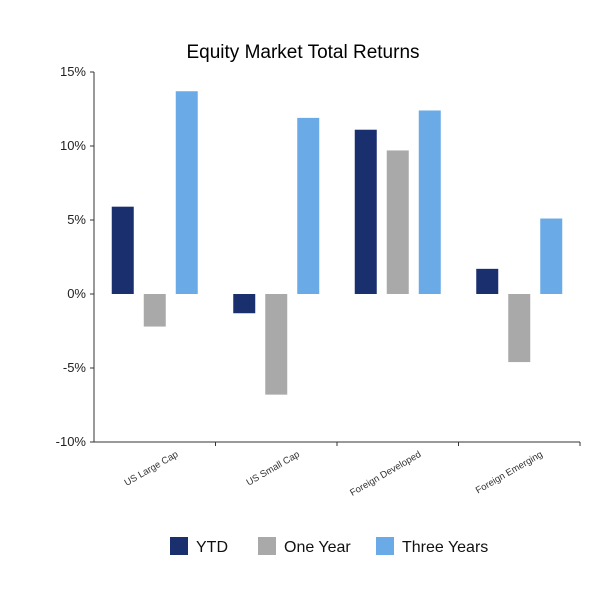  Describe the element at coordinates (212, 547) in the screenshot. I see `legend-label: YTD` at that location.